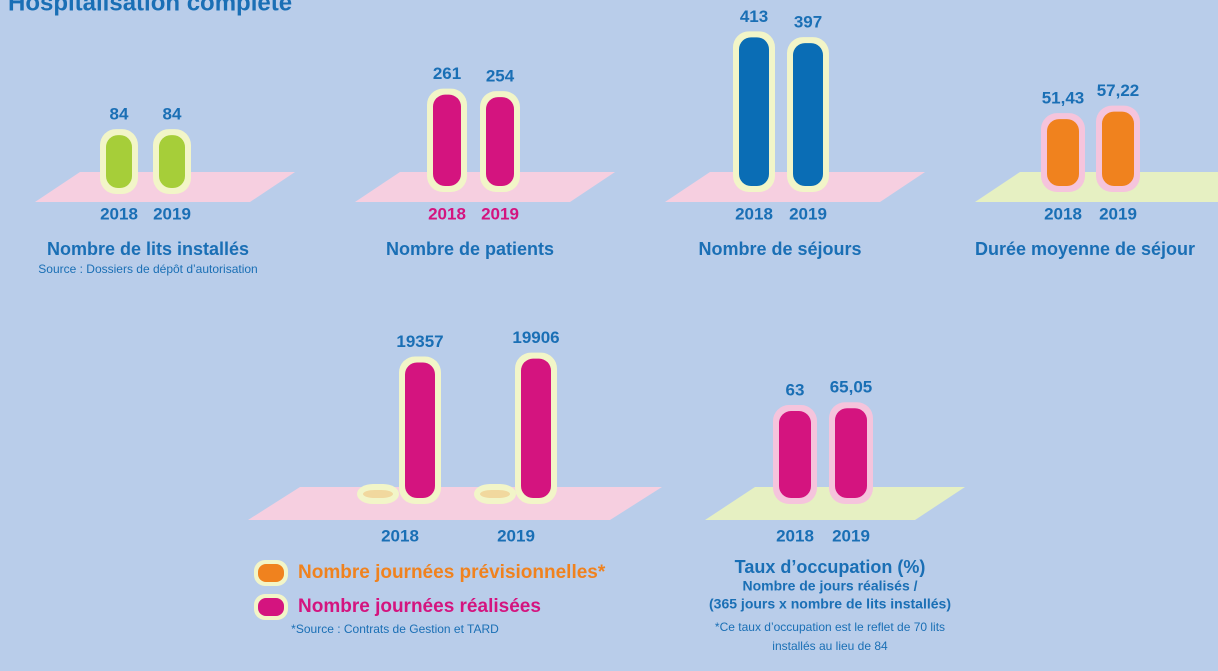 The width and height of the screenshot is (1218, 671). I want to click on chart-title: Nombre de séjours, so click(779, 249).